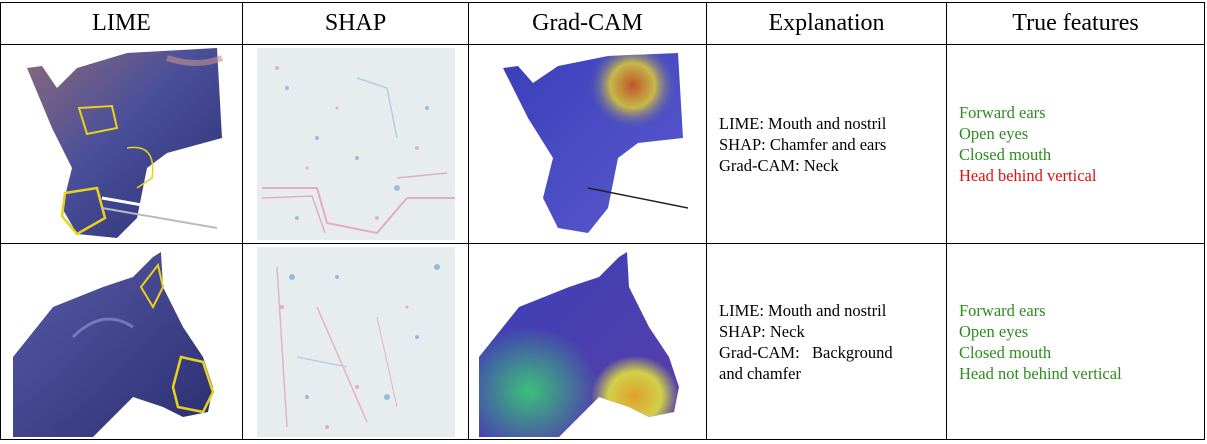  Describe the element at coordinates (806, 352) in the screenshot. I see `explanation-gradcam: Grad-CAM: Background` at that location.